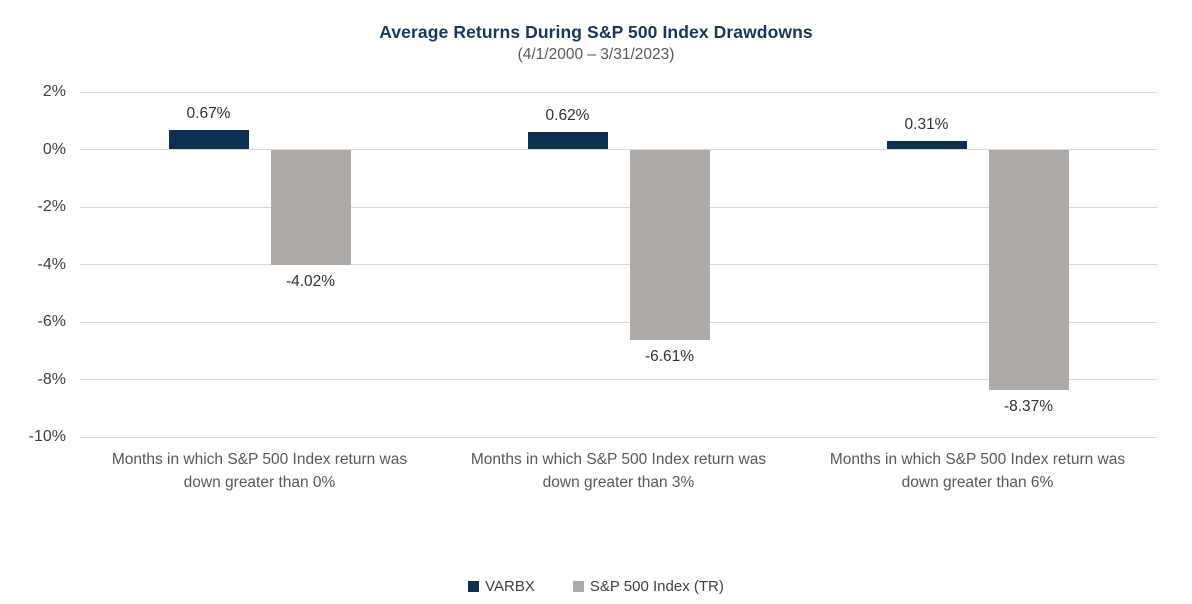 Image resolution: width=1192 pixels, height=604 pixels. I want to click on y-tick-label: 2%, so click(54, 91).